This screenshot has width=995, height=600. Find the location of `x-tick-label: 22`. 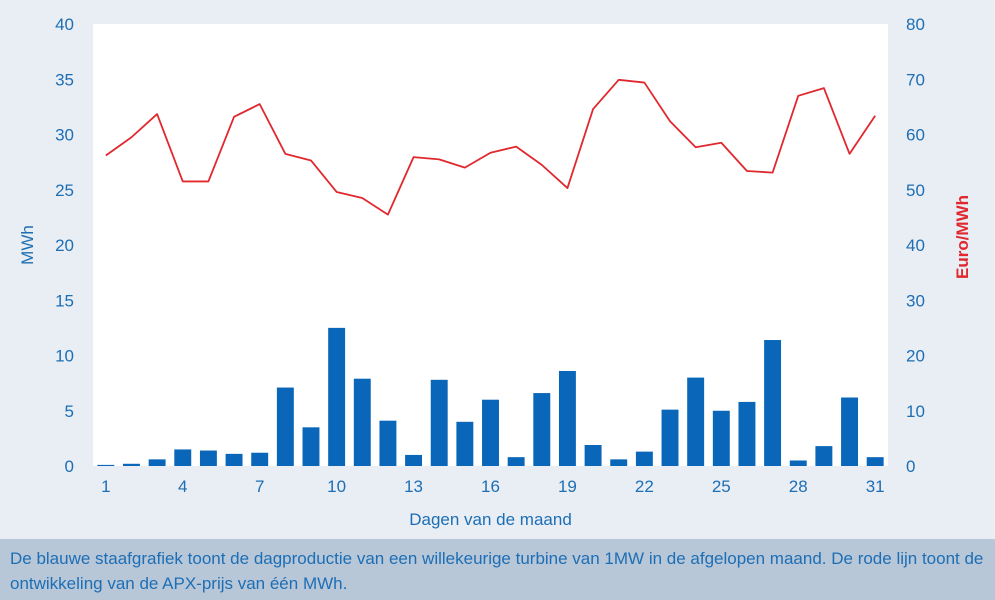

x-tick-label: 22 is located at coordinates (644, 486).